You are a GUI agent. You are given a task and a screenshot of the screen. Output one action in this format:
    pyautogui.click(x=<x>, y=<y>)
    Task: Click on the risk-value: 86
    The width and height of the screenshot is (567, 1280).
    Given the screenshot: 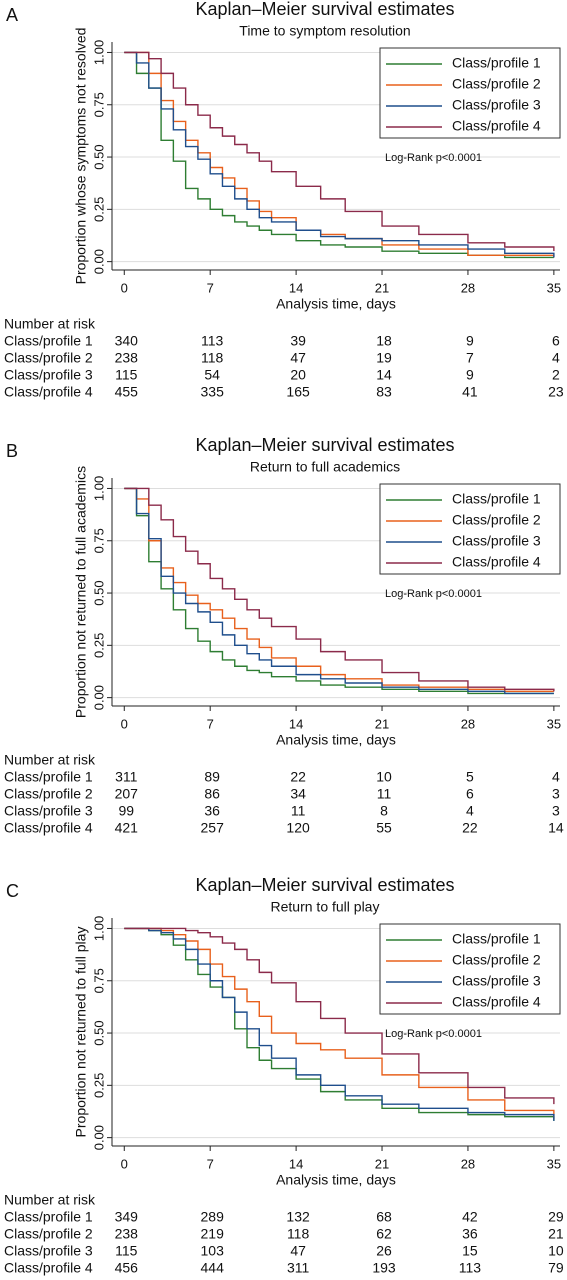 What is the action you would take?
    pyautogui.click(x=212, y=794)
    